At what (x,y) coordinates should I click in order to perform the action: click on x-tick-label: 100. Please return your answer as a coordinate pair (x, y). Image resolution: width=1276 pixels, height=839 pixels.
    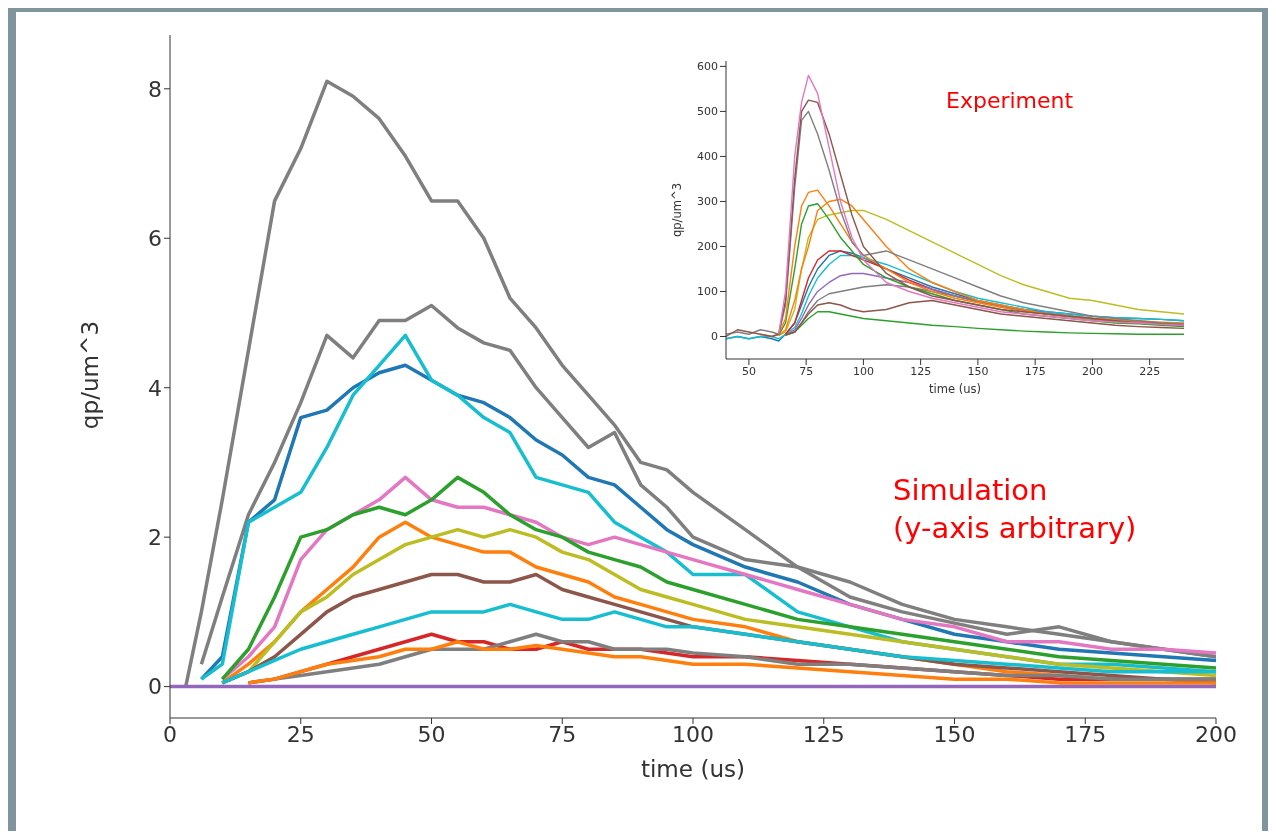
    Looking at the image, I should click on (863, 371).